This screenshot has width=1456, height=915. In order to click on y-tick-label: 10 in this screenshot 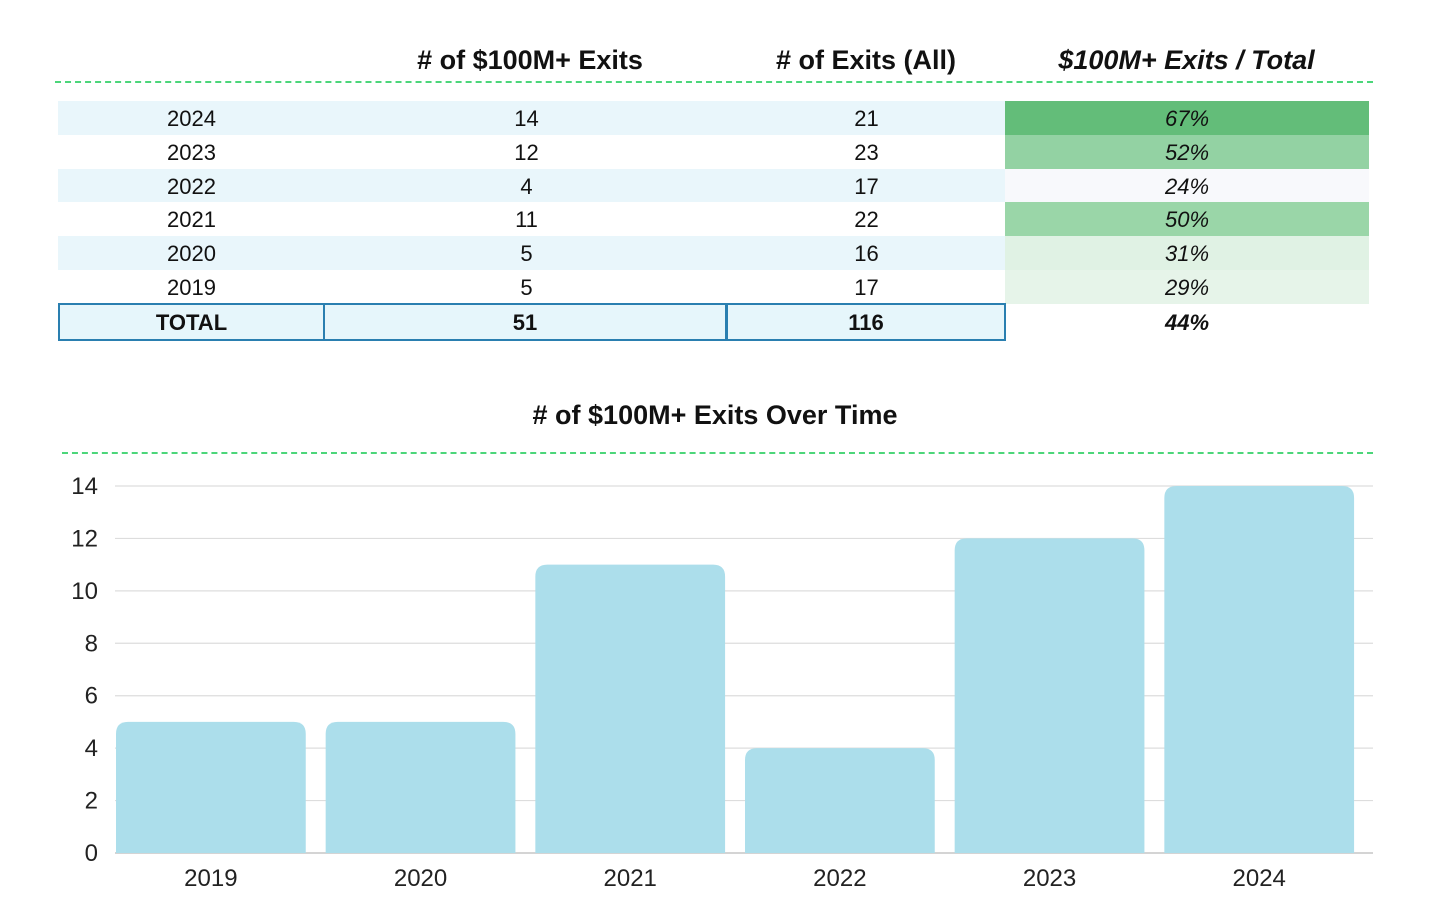, I will do `click(84, 591)`.